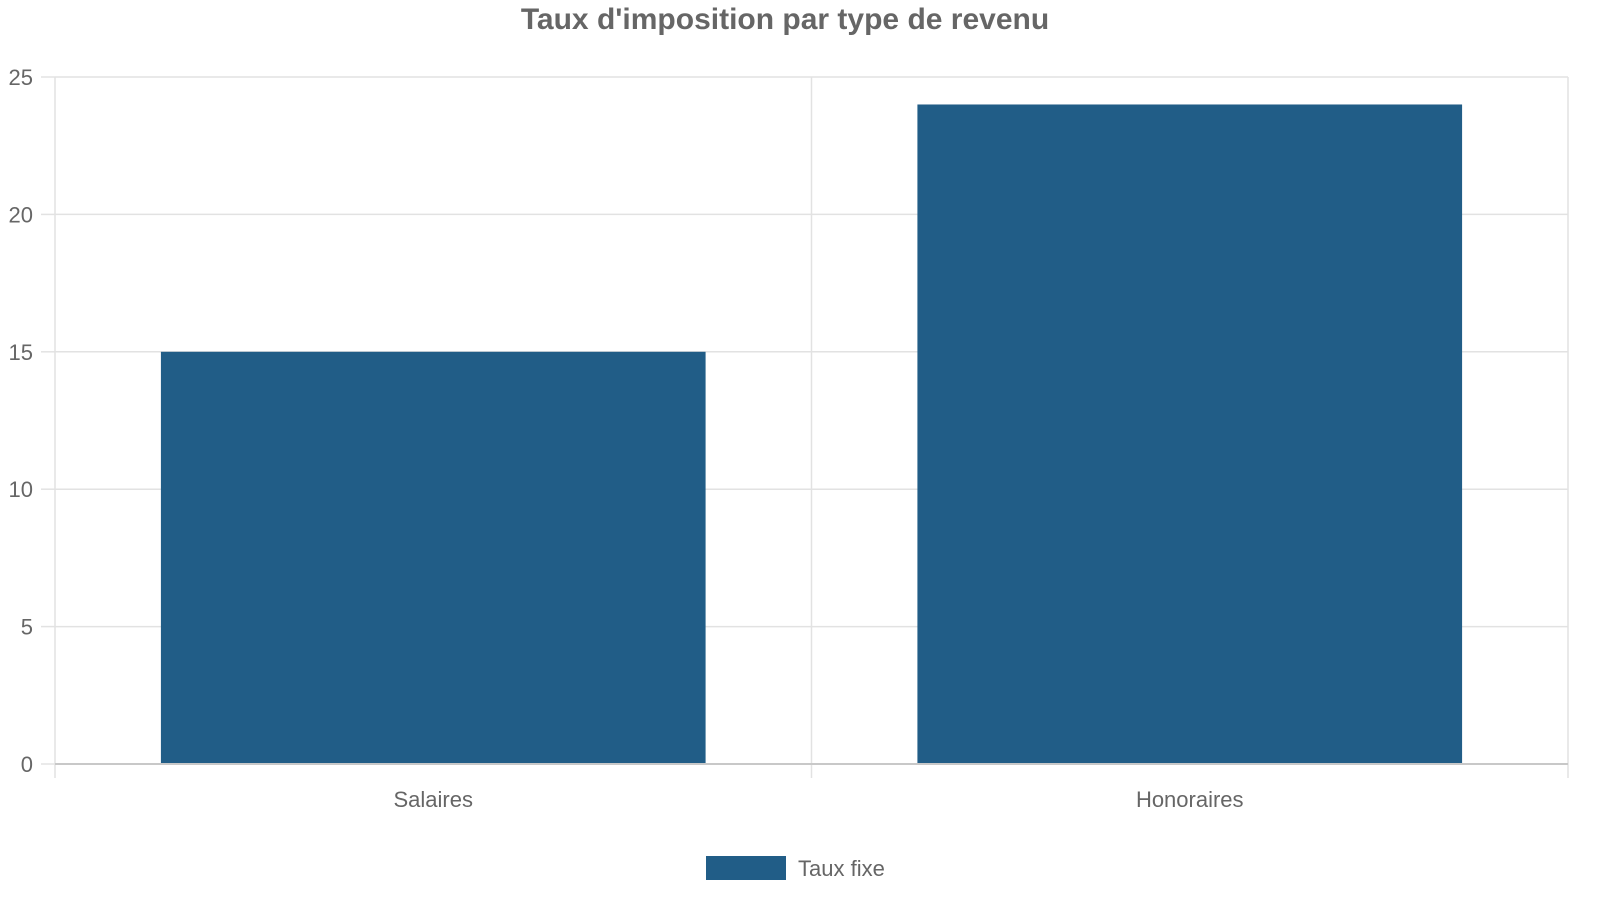 The image size is (1600, 905). I want to click on x-tick-label: Honoraires, so click(1190, 799).